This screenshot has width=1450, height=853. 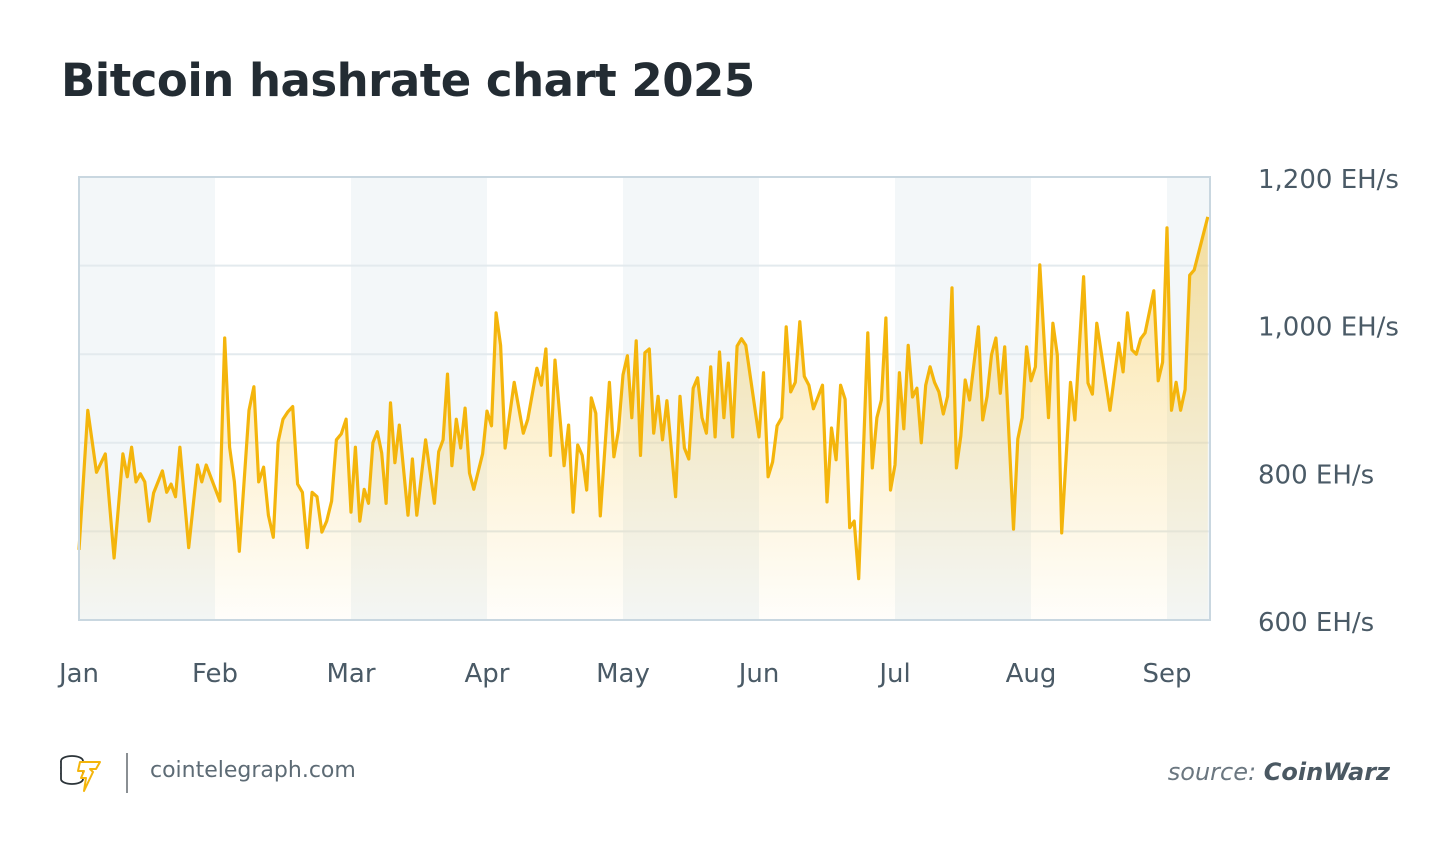 What do you see at coordinates (1326, 772) in the screenshot?
I see `source-name: CoinWarz` at bounding box center [1326, 772].